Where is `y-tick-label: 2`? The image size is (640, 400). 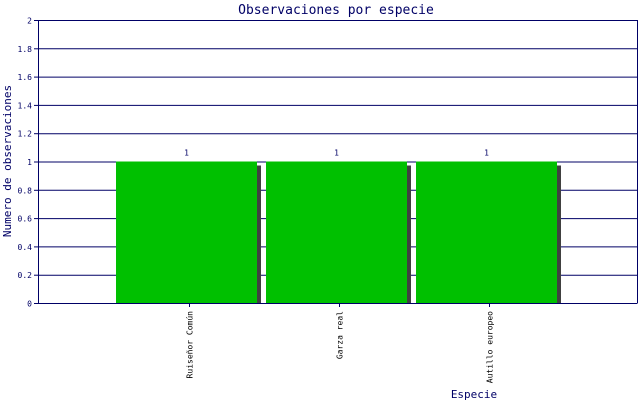 y-tick-label: 2 is located at coordinates (29, 21).